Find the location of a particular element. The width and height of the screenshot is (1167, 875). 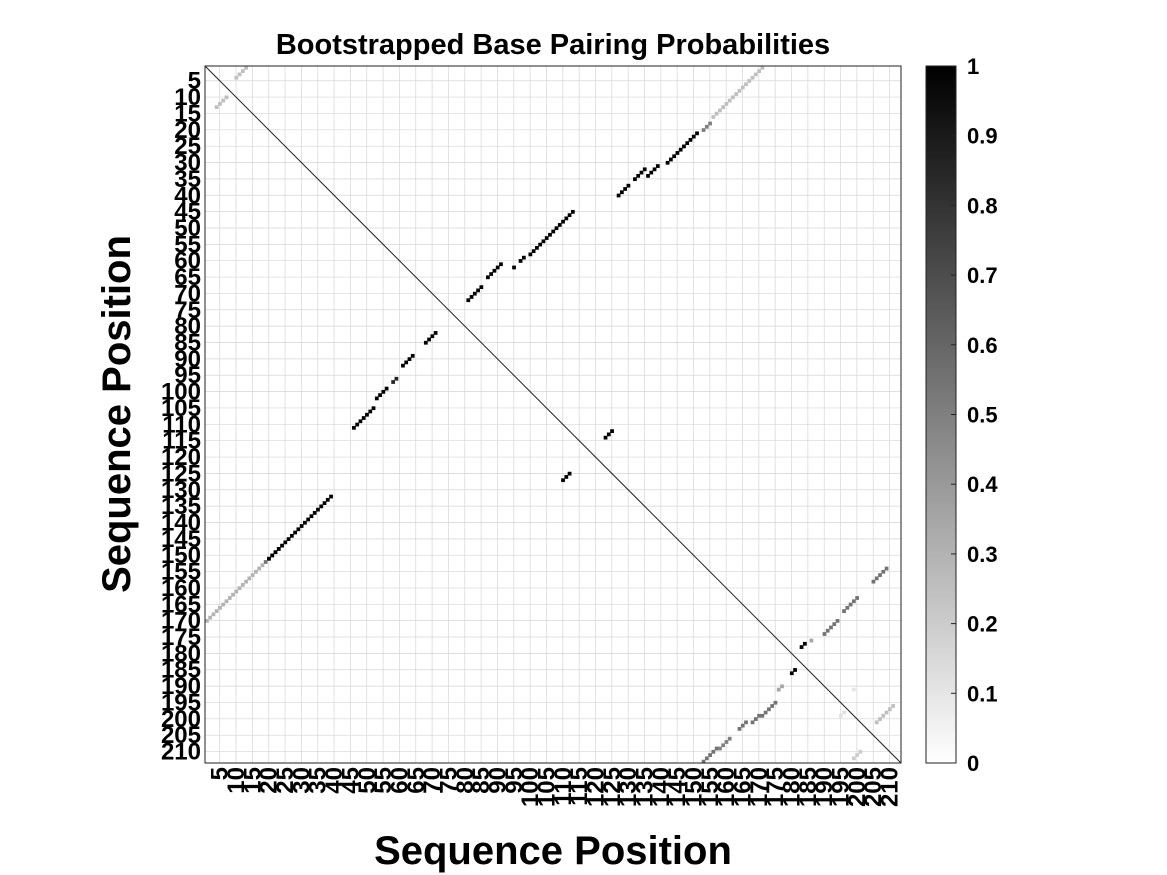

y-tick-label: 210 is located at coordinates (181, 752).